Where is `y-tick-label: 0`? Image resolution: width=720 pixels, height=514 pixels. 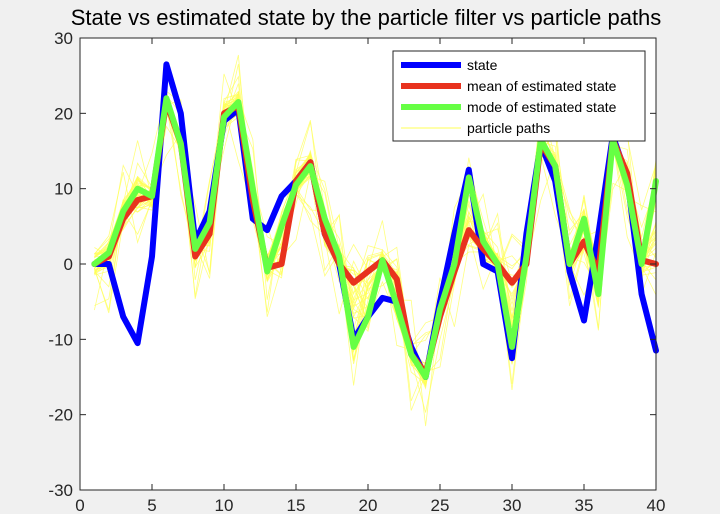
y-tick-label: 0 is located at coordinates (68, 264).